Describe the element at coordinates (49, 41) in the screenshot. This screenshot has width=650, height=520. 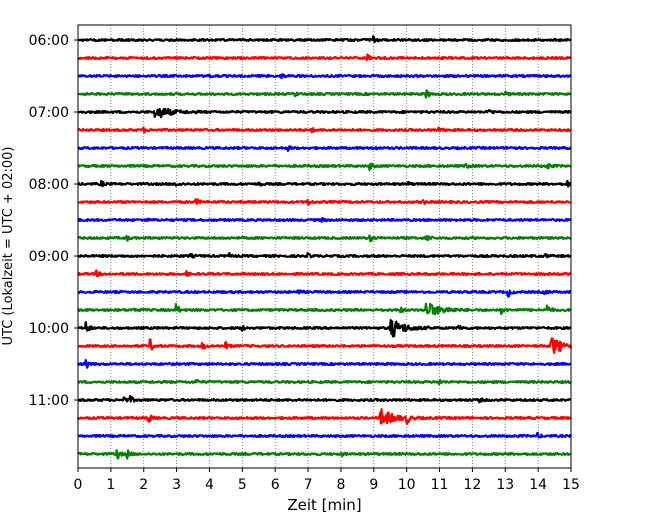
I see `y-tick-label: 06:00` at that location.